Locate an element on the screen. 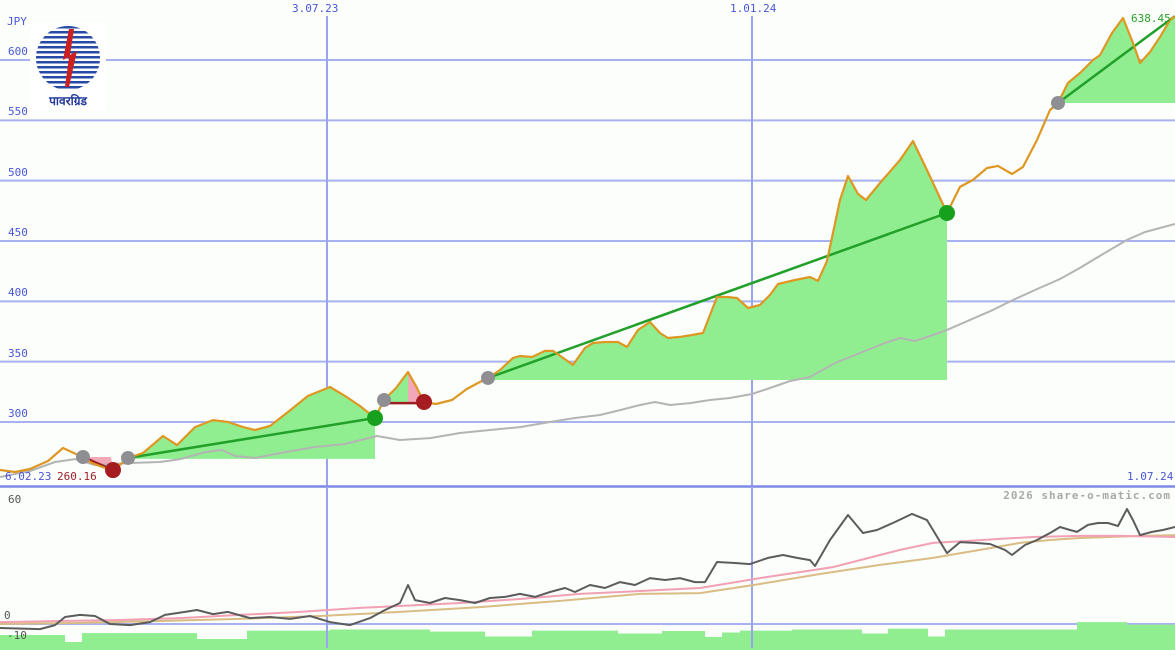  y-axis-tick-label: 500 is located at coordinates (18, 172).